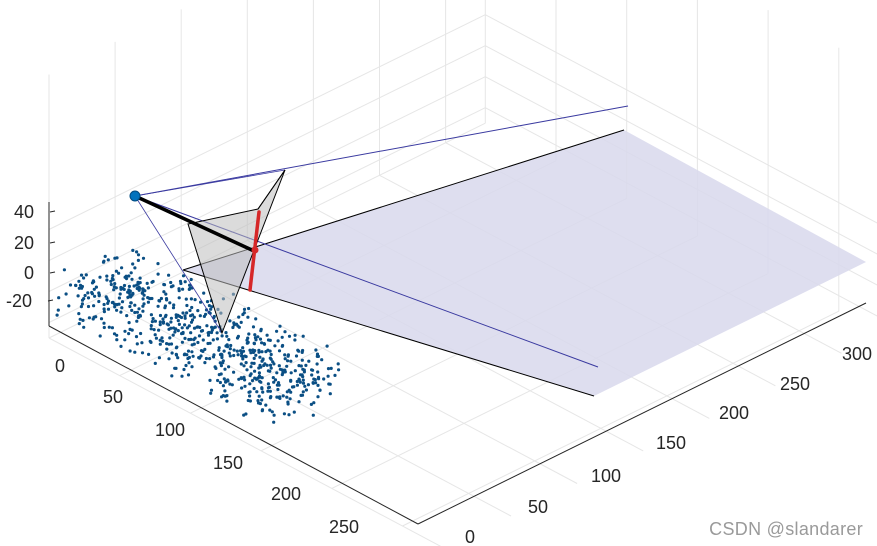 The width and height of the screenshot is (877, 546). Describe the element at coordinates (210, 183) in the screenshot. I see `frustum-line` at that location.